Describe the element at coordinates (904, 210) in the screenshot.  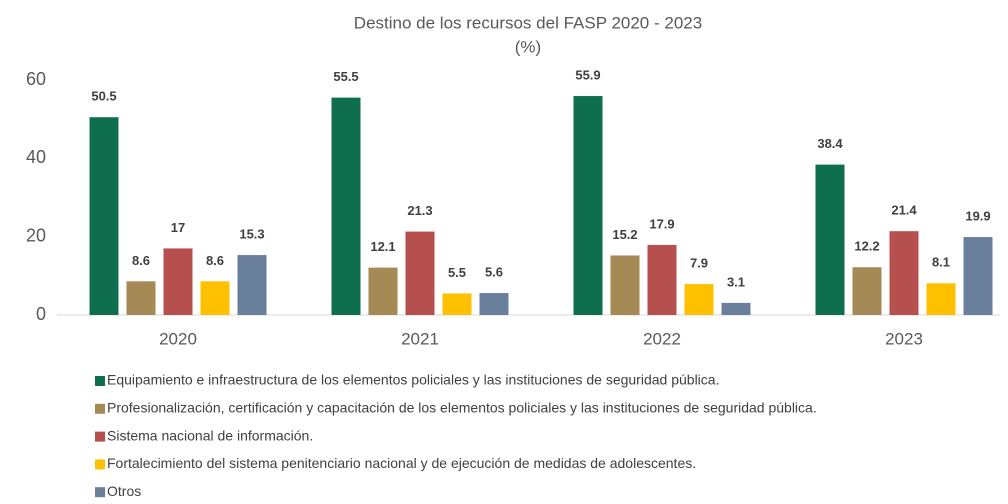
I see `data-label: 21.4` at that location.